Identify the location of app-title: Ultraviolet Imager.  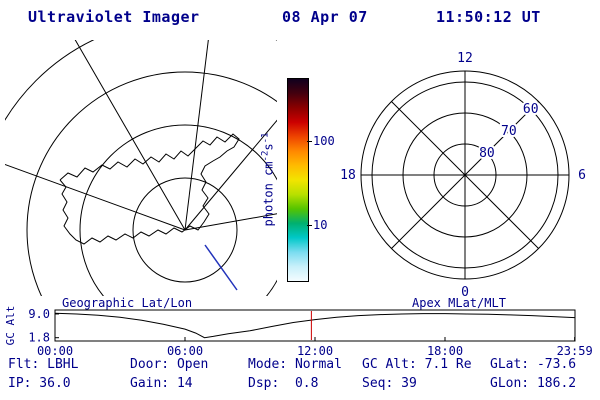
(114, 17).